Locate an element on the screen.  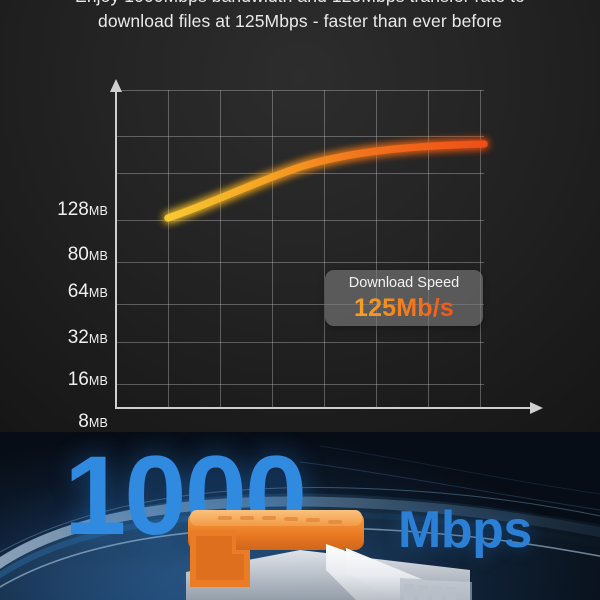
y-axis-labels: 128MB 80MB 64MB 32MB 16MB 8MB is located at coordinates (54, 286).